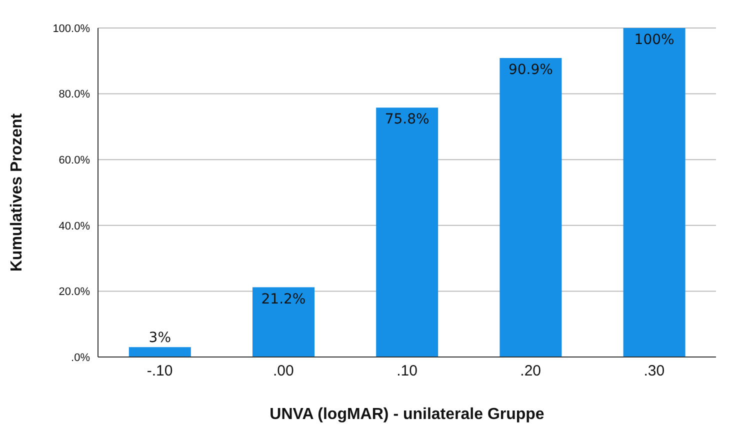  I want to click on x-axis-title: UNVA (logMAR) - unilaterale Gruppe, so click(407, 414).